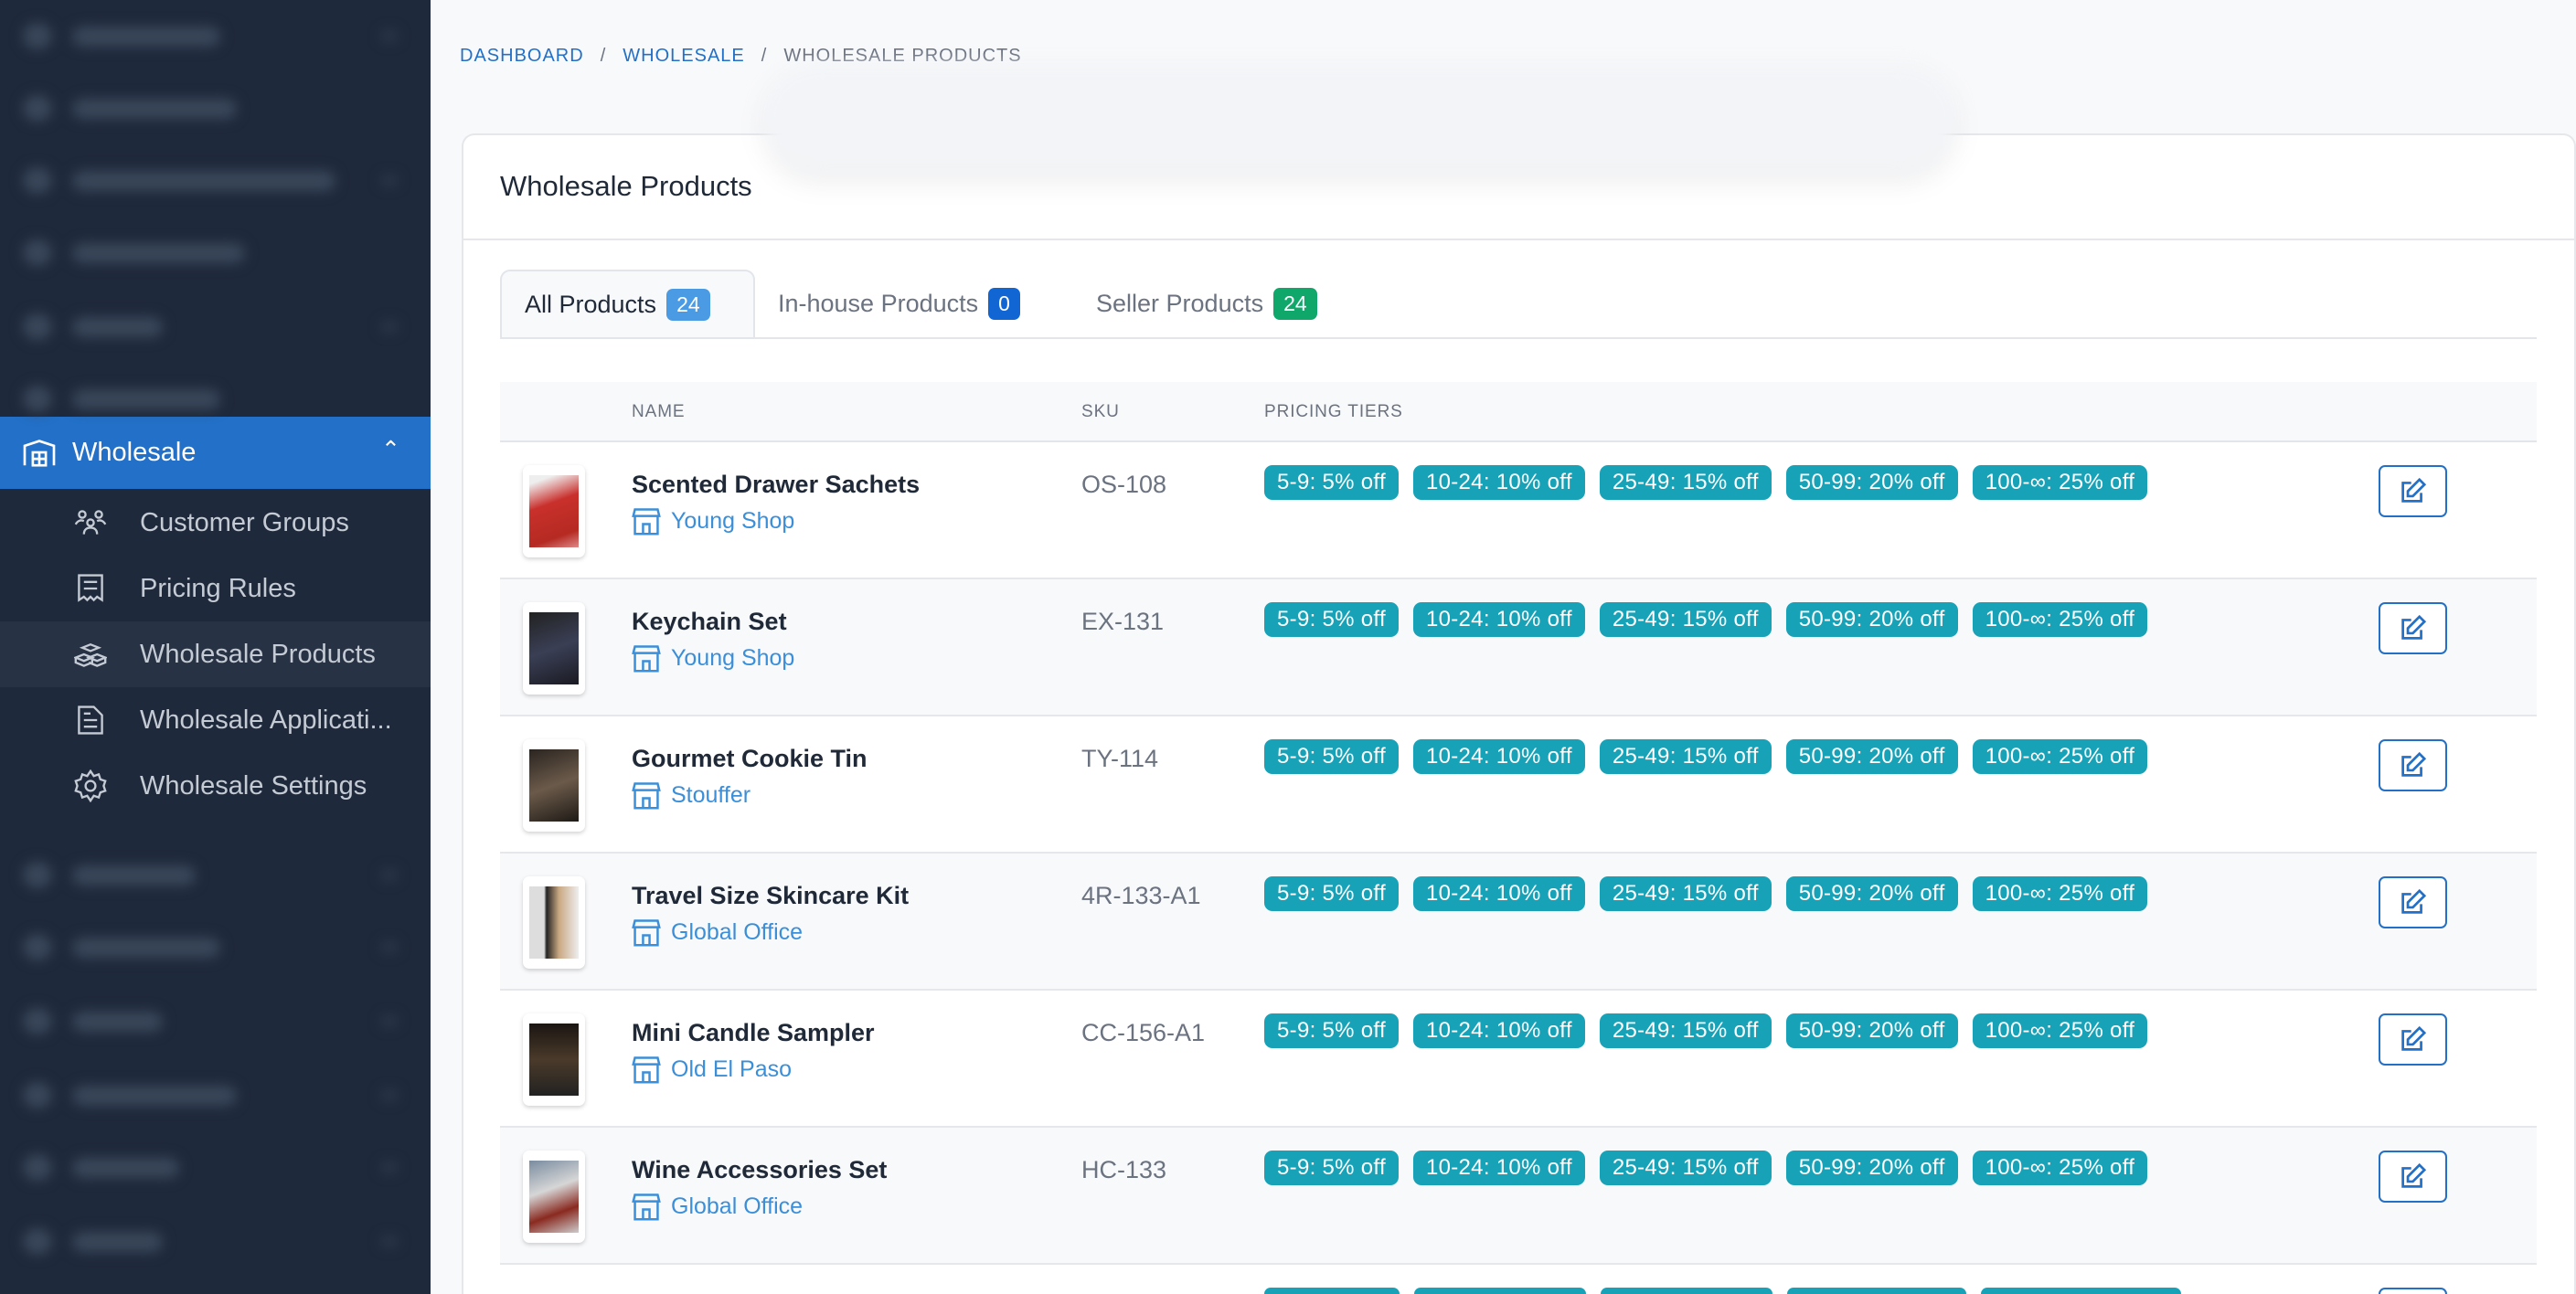 This screenshot has width=2576, height=1294. Describe the element at coordinates (753, 1033) in the screenshot. I see `product-name: Mini Candle Sampler` at that location.